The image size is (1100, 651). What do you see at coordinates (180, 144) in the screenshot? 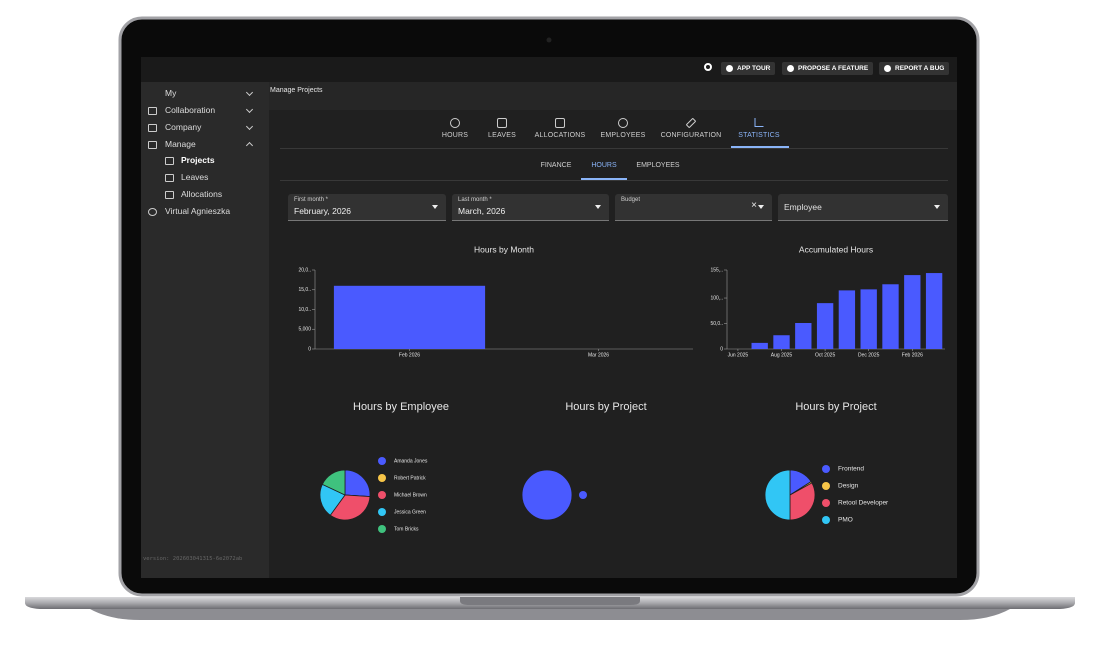
I see `nav-item: Manage` at bounding box center [180, 144].